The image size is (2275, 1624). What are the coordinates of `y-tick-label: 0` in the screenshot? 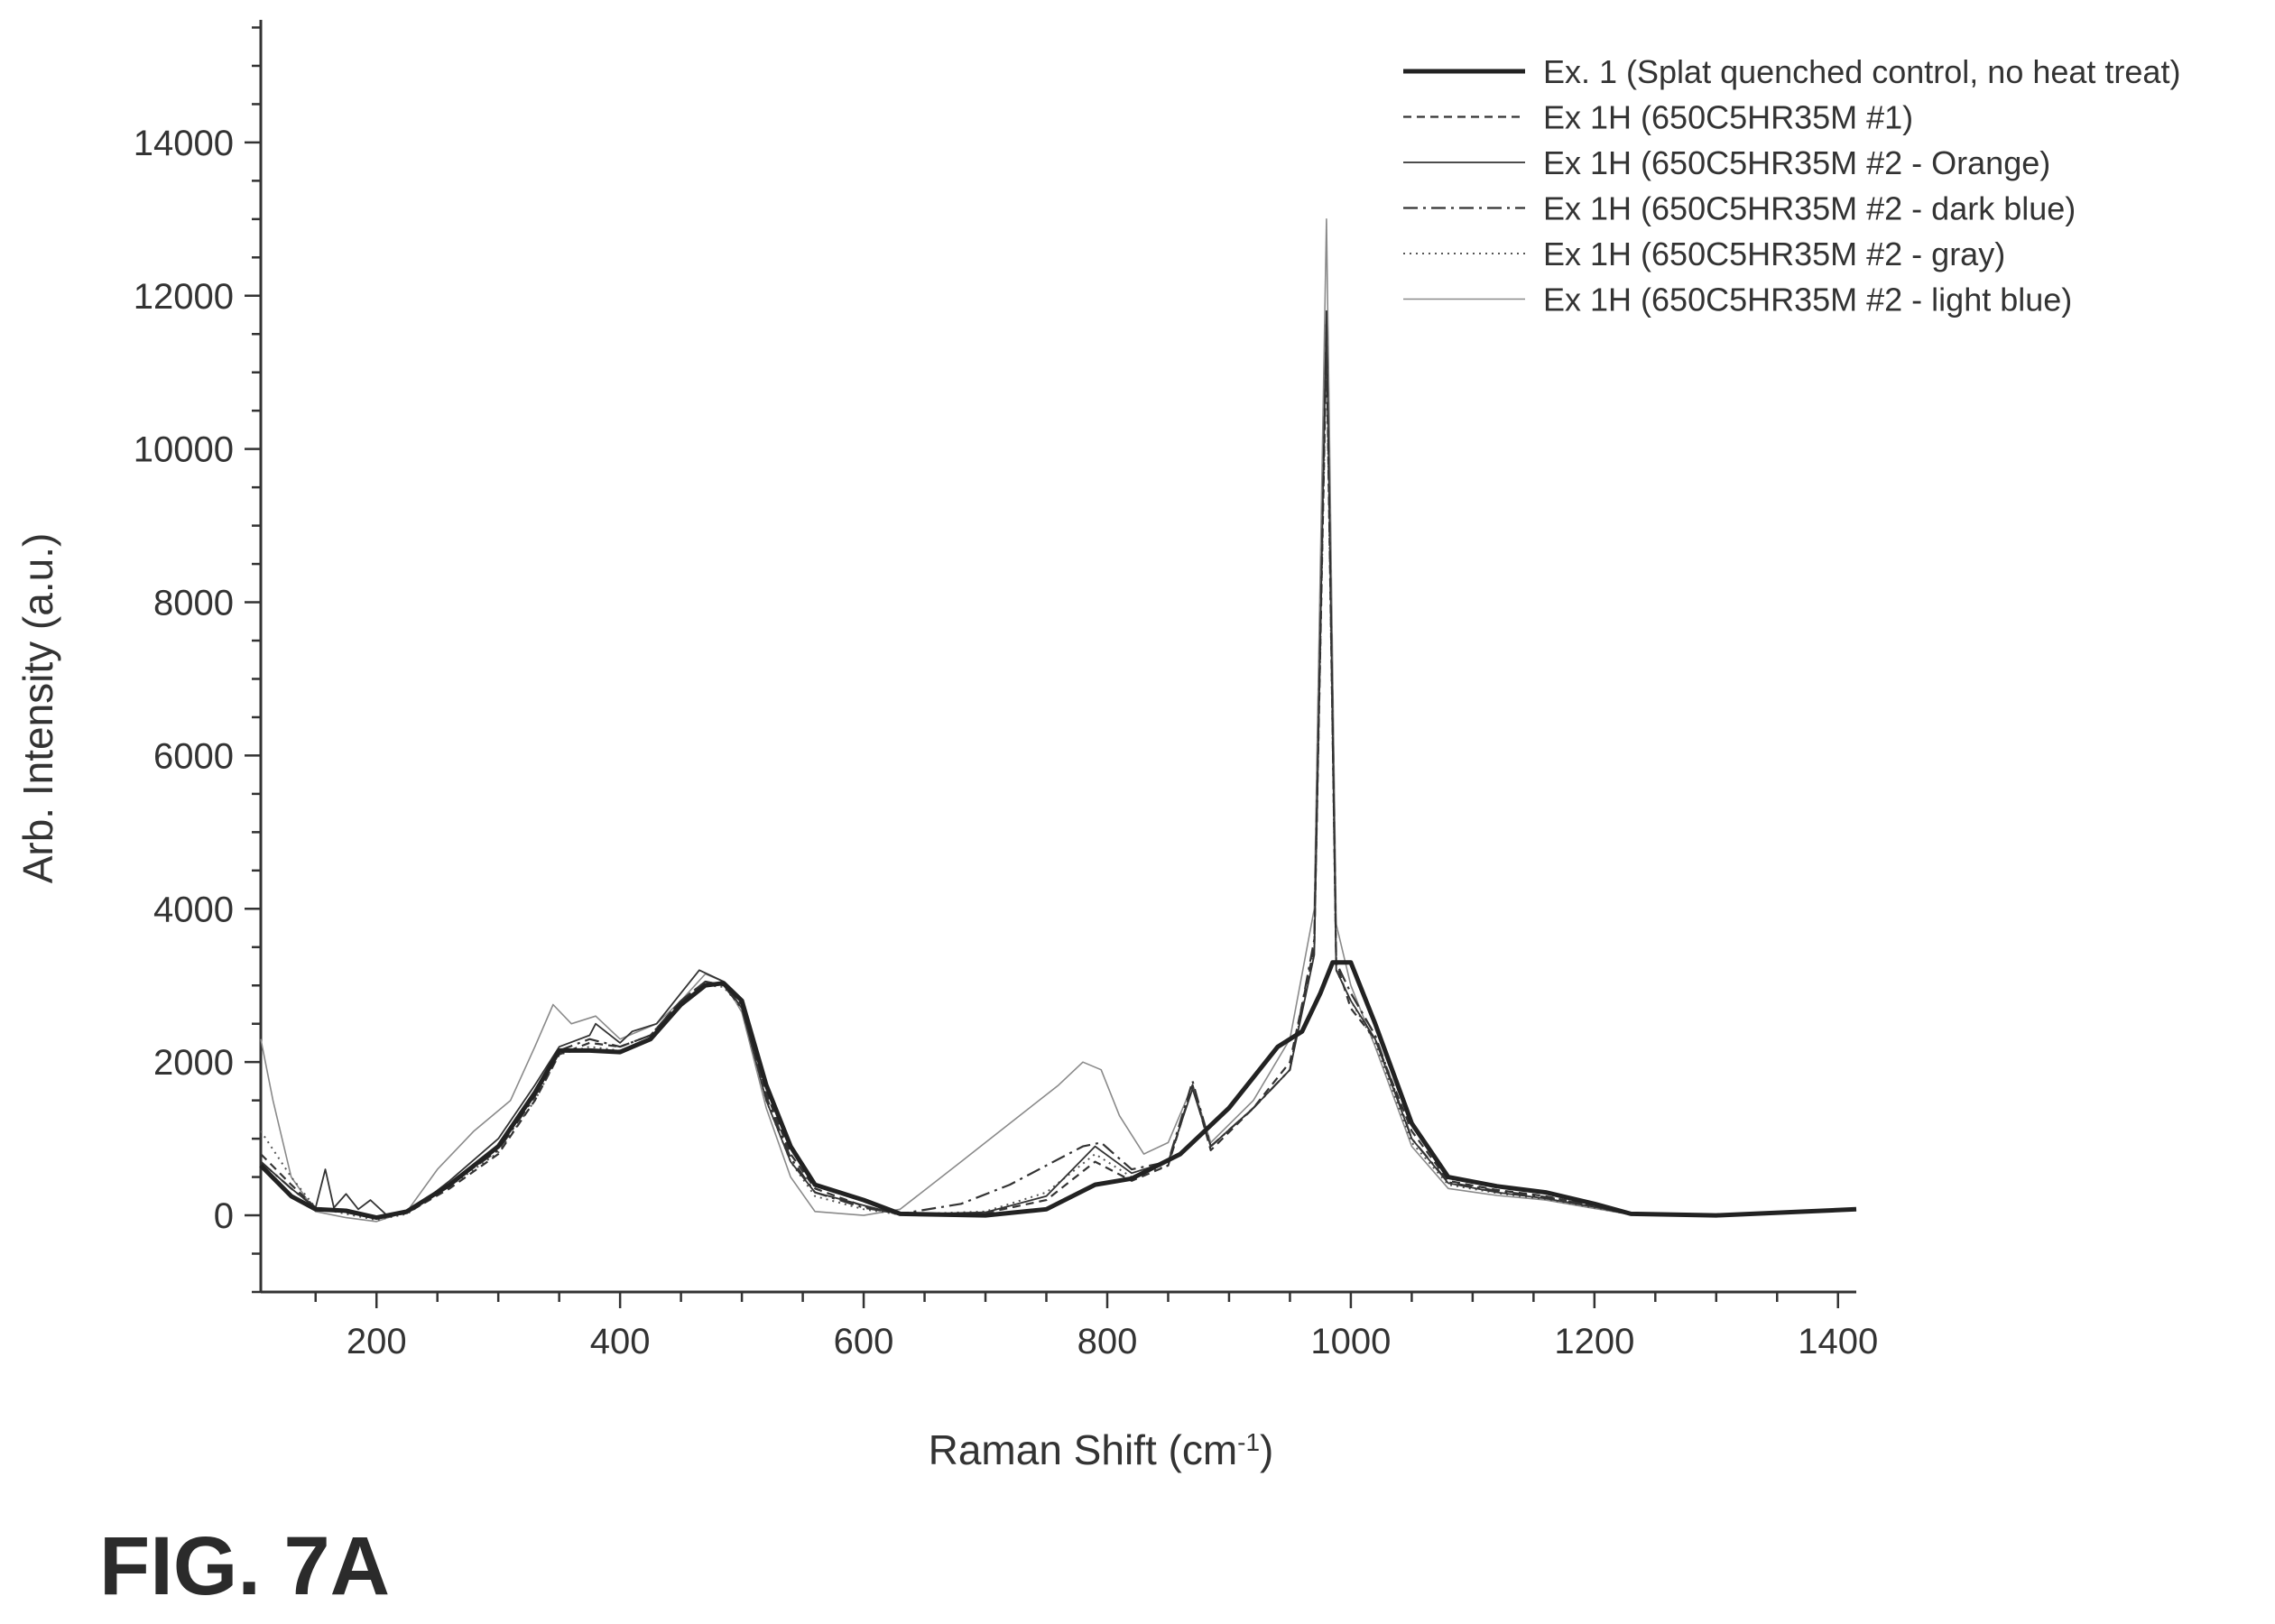 It's located at (224, 1216).